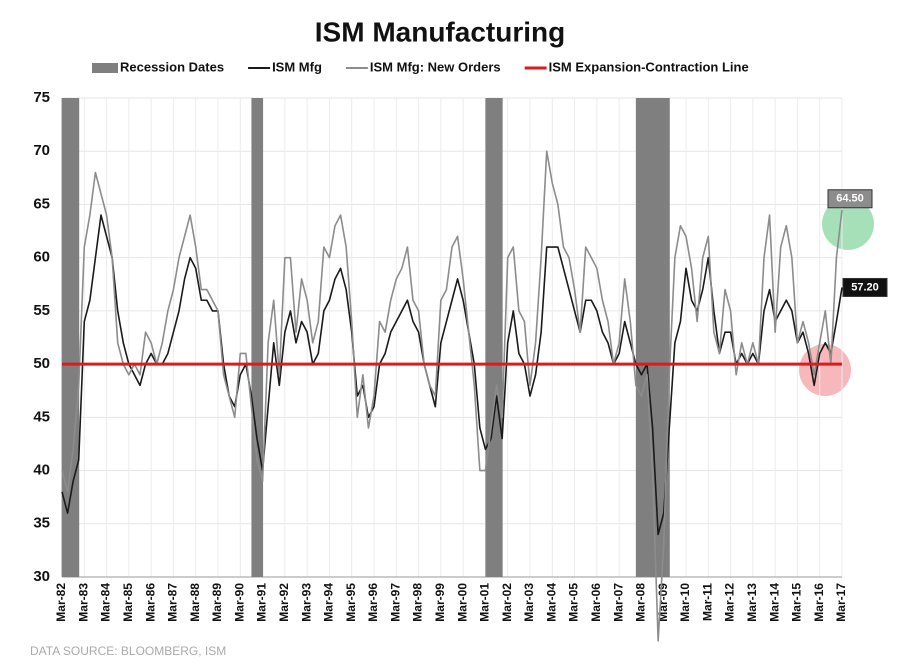 Image resolution: width=914 pixels, height=668 pixels. I want to click on x-tick-label: Mar-11, so click(707, 602).